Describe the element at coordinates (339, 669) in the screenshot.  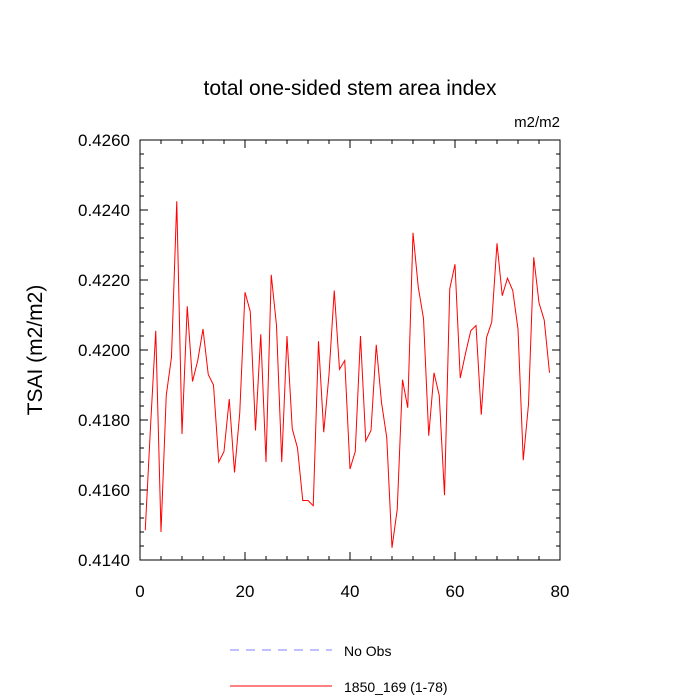
I see `legend: No Obs 1850_169 (1-78)` at that location.